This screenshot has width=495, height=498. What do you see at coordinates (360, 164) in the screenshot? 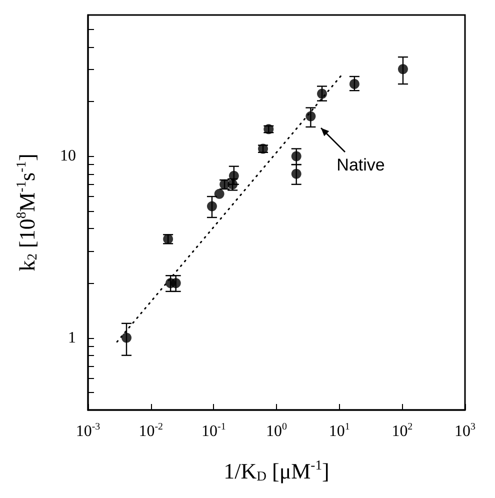
I see `annotation: Native` at bounding box center [360, 164].